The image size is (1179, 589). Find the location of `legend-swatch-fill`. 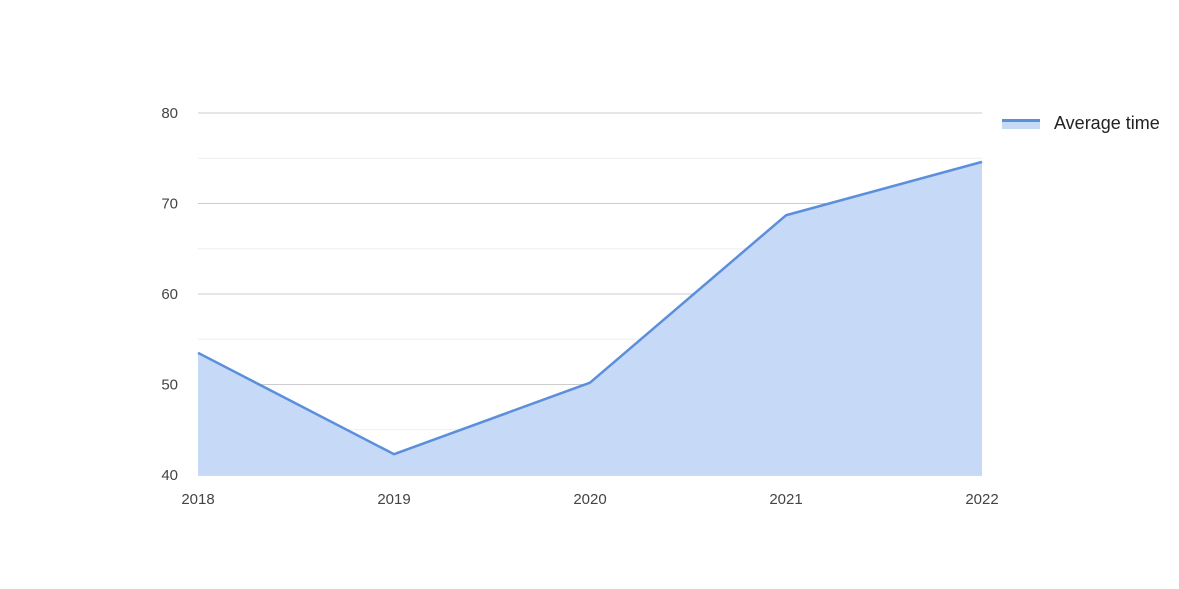

legend-swatch-fill is located at coordinates (1021, 124).